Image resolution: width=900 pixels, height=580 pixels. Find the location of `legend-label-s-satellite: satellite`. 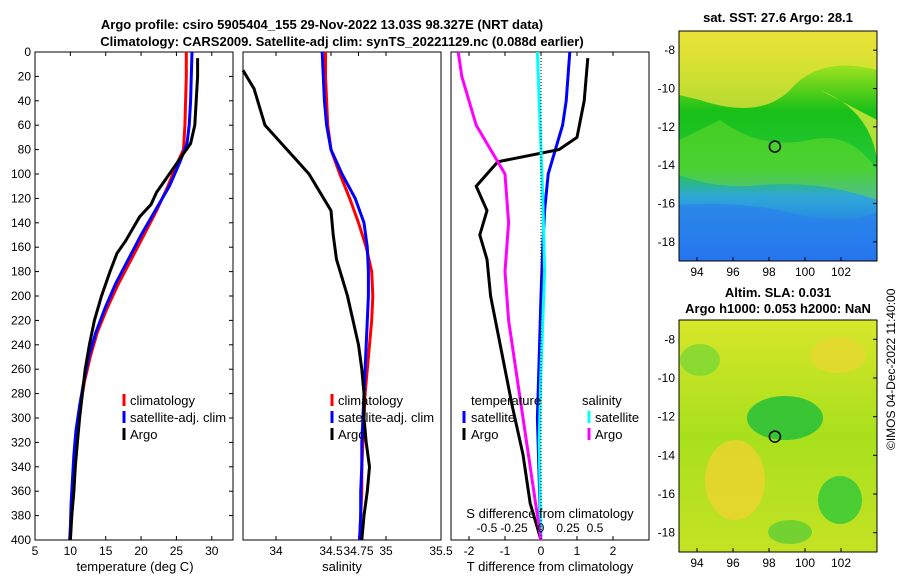

legend-label-s-satellite: satellite is located at coordinates (617, 417).